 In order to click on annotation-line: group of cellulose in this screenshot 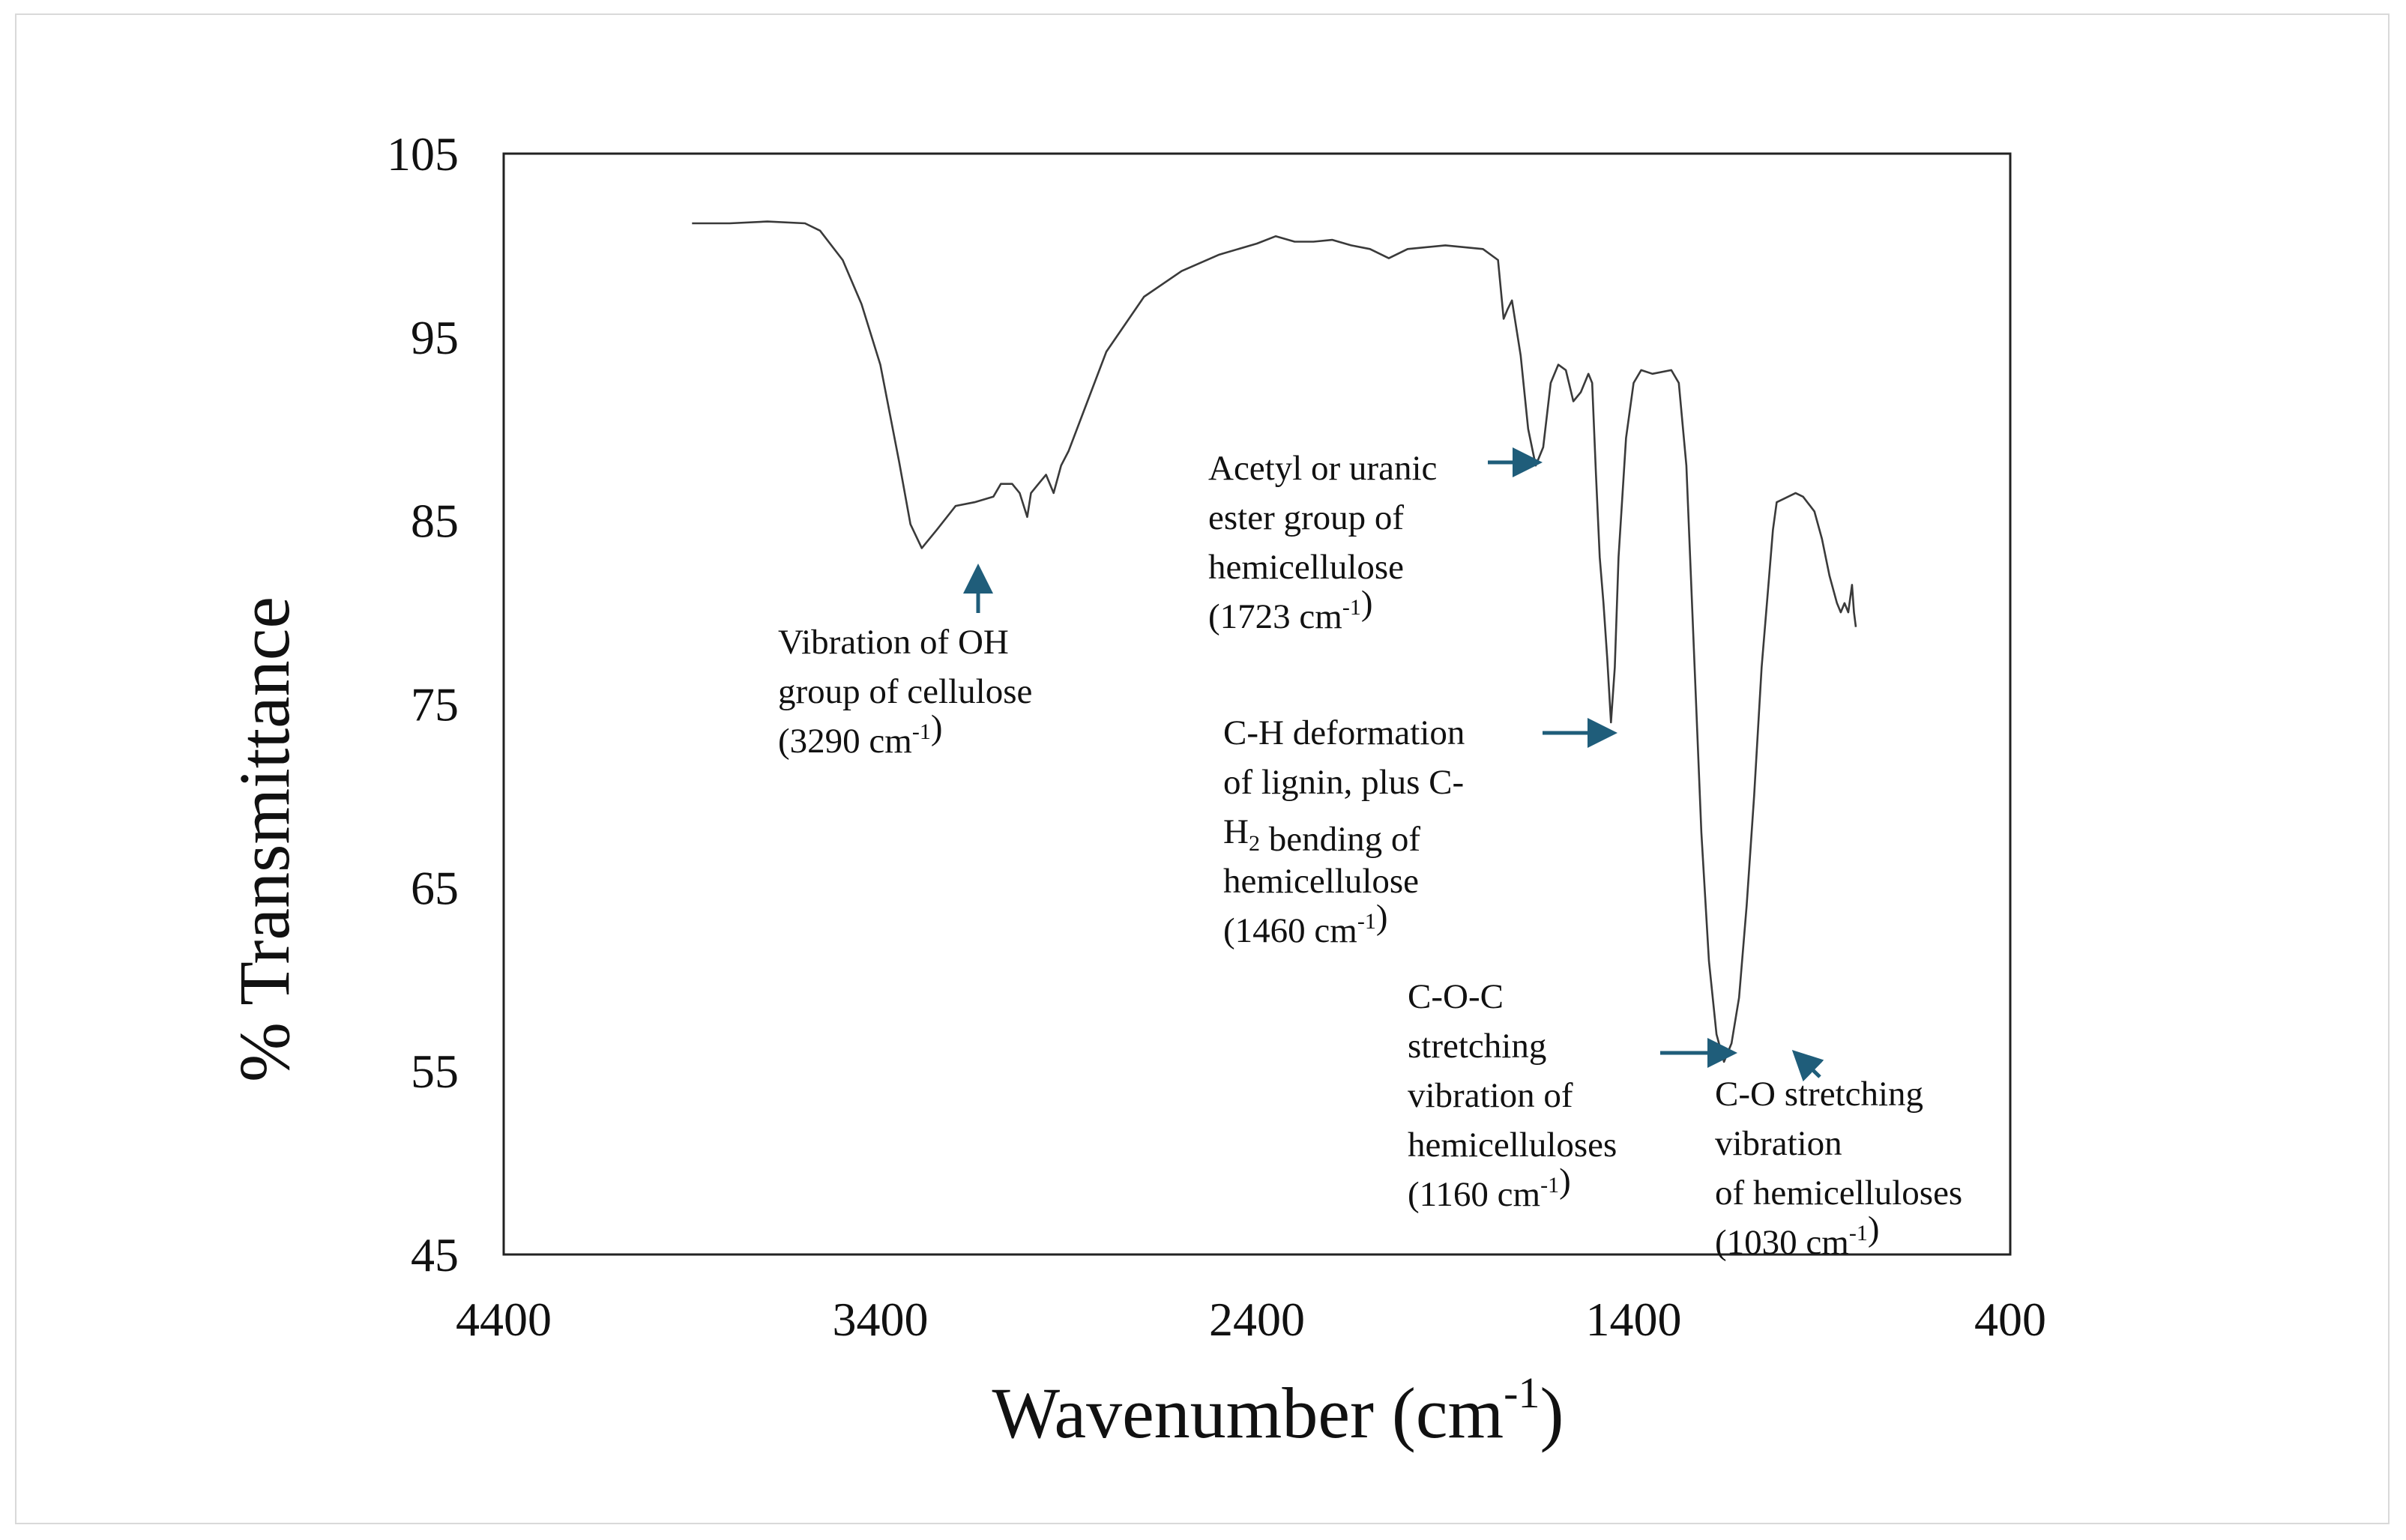, I will do `click(905, 691)`.